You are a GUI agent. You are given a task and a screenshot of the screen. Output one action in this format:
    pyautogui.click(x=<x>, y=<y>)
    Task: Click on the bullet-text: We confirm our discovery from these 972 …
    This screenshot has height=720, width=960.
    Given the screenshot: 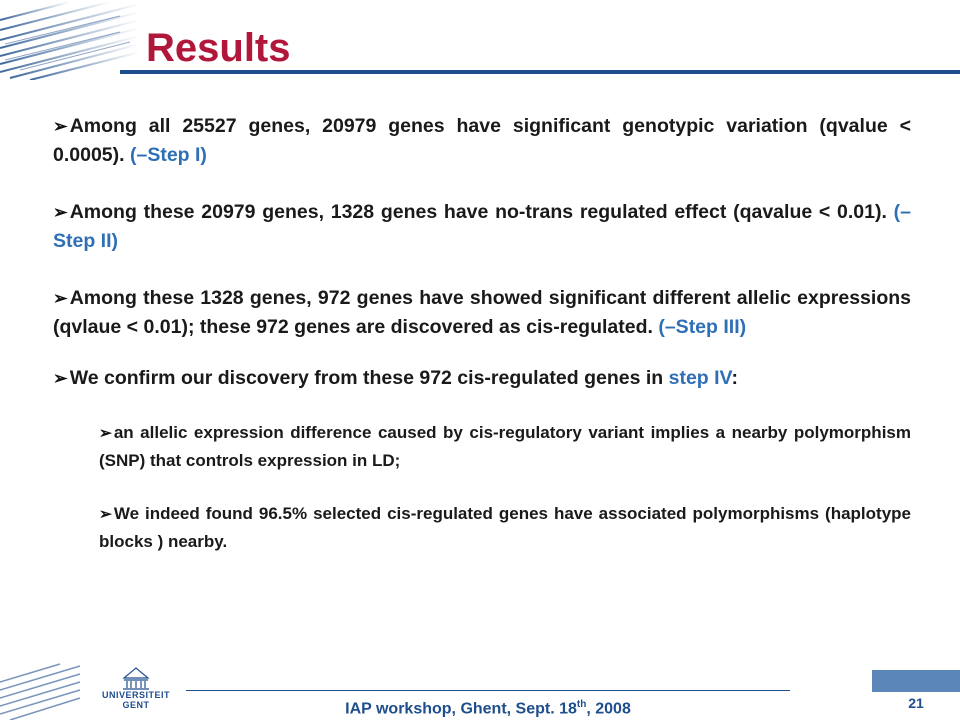 What is the action you would take?
    pyautogui.click(x=366, y=378)
    